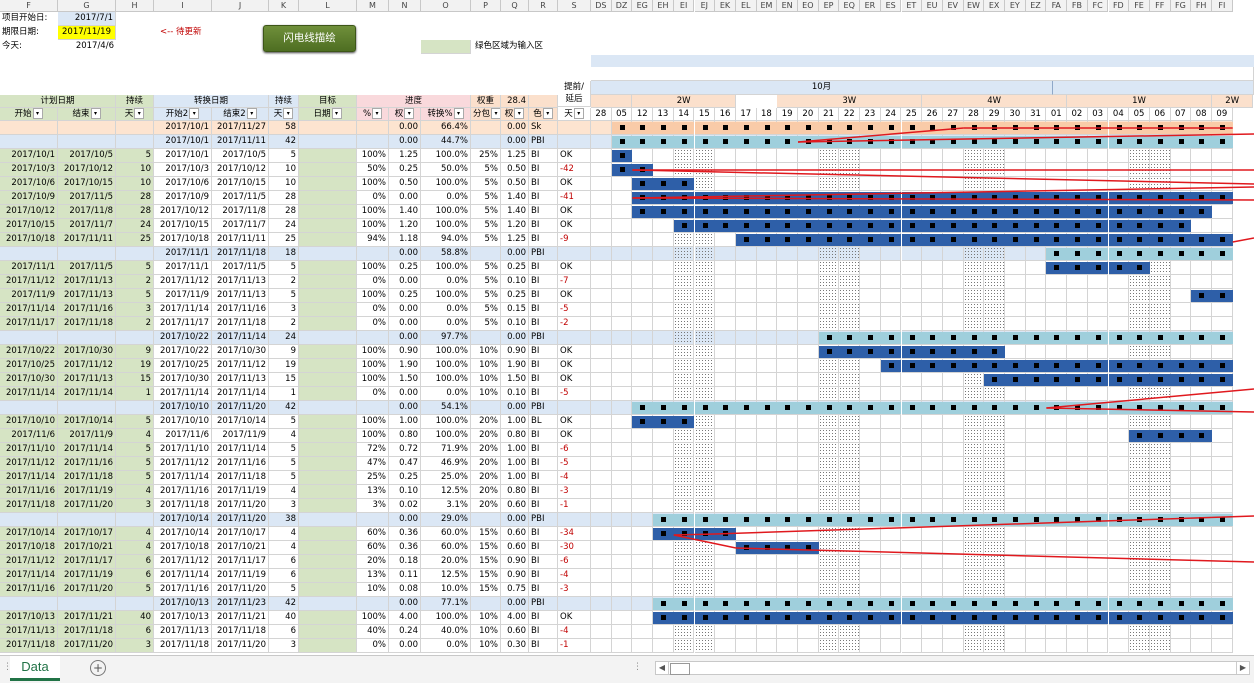 The image size is (1254, 683). What do you see at coordinates (974, 6) in the screenshot?
I see `column-header-EW: EW` at bounding box center [974, 6].